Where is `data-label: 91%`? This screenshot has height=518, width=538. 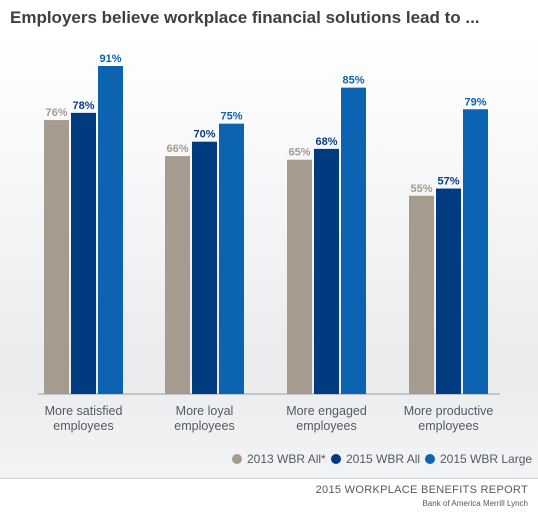
data-label: 91% is located at coordinates (110, 59).